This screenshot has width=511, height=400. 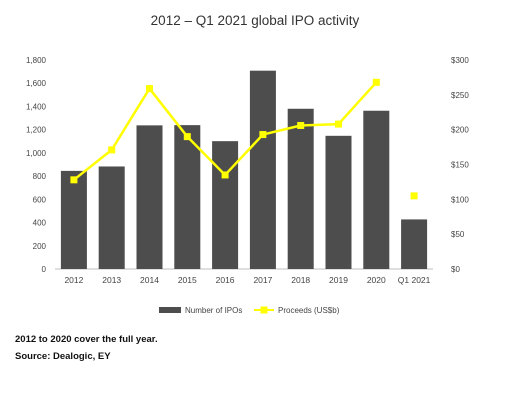 What do you see at coordinates (300, 189) in the screenshot?
I see `bar-ipos-2018` at bounding box center [300, 189].